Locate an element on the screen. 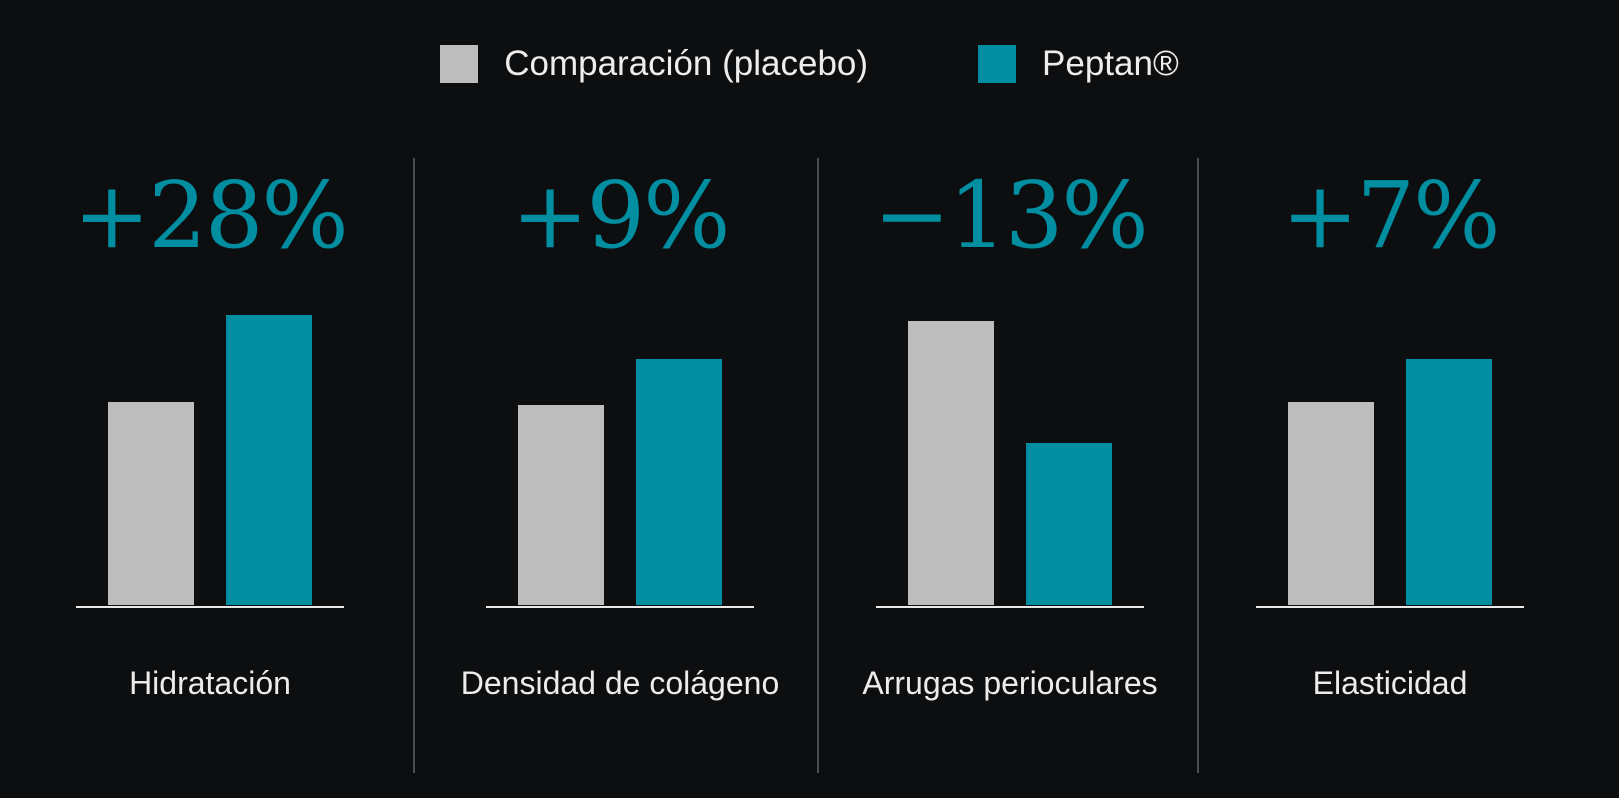  legend-swatch-peptan is located at coordinates (997, 64).